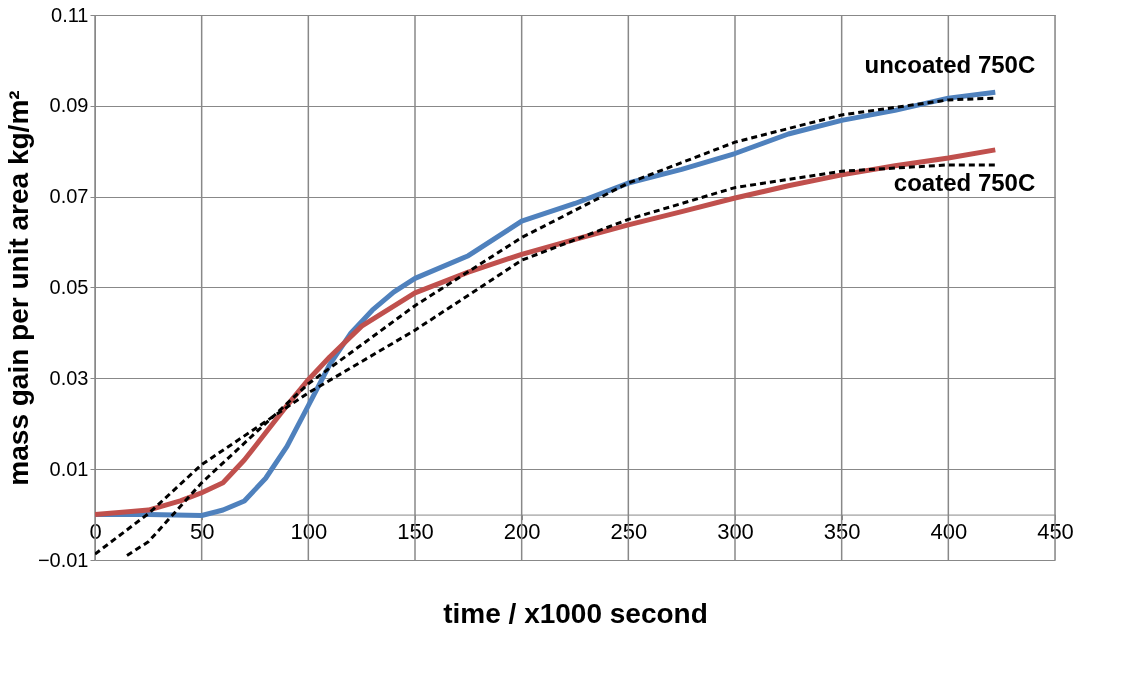  I want to click on y-axis-title: mass gain per unit area kg/m², so click(18, 288).